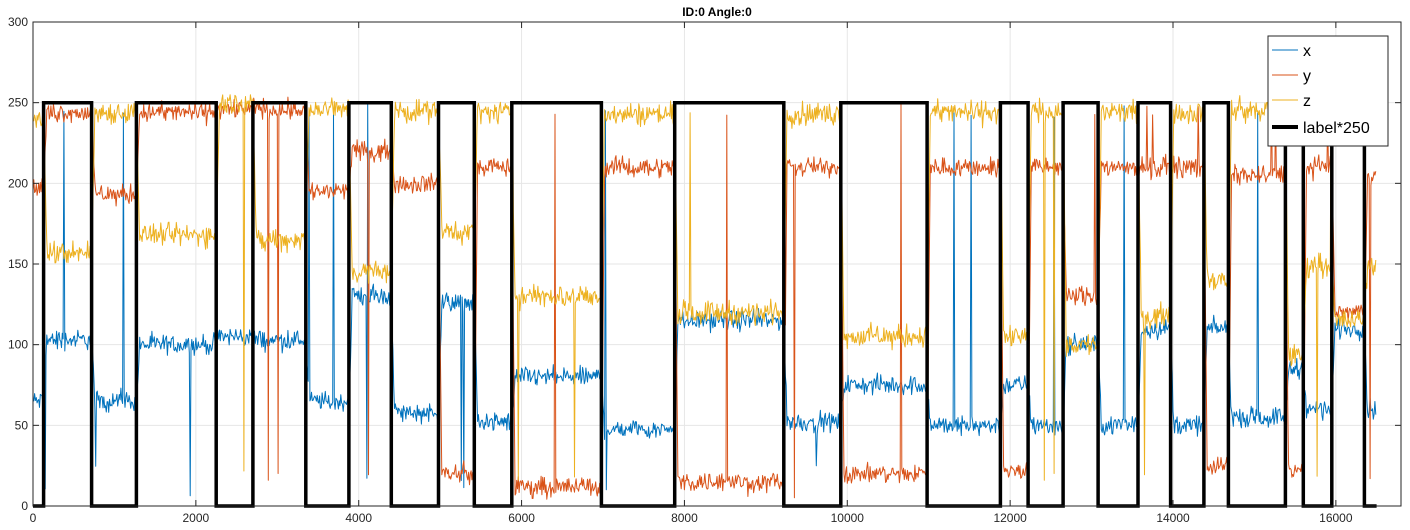  Describe the element at coordinates (18, 183) in the screenshot. I see `y-tick-label: 200` at that location.